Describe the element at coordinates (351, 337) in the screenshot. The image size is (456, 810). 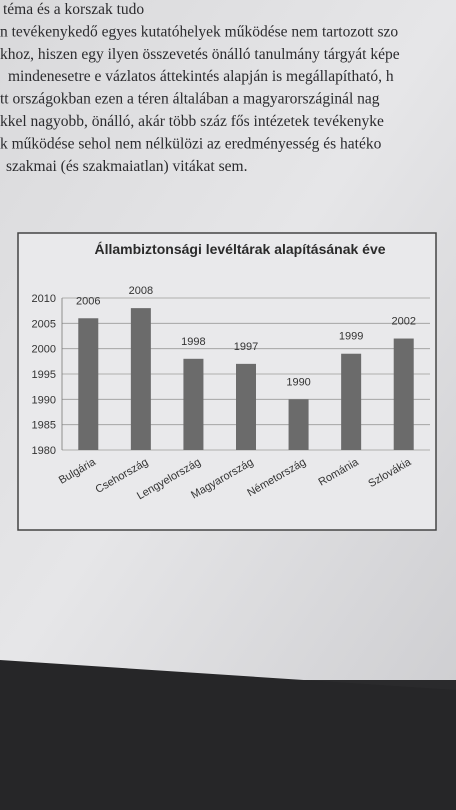
I see `value-label: 1999` at that location.